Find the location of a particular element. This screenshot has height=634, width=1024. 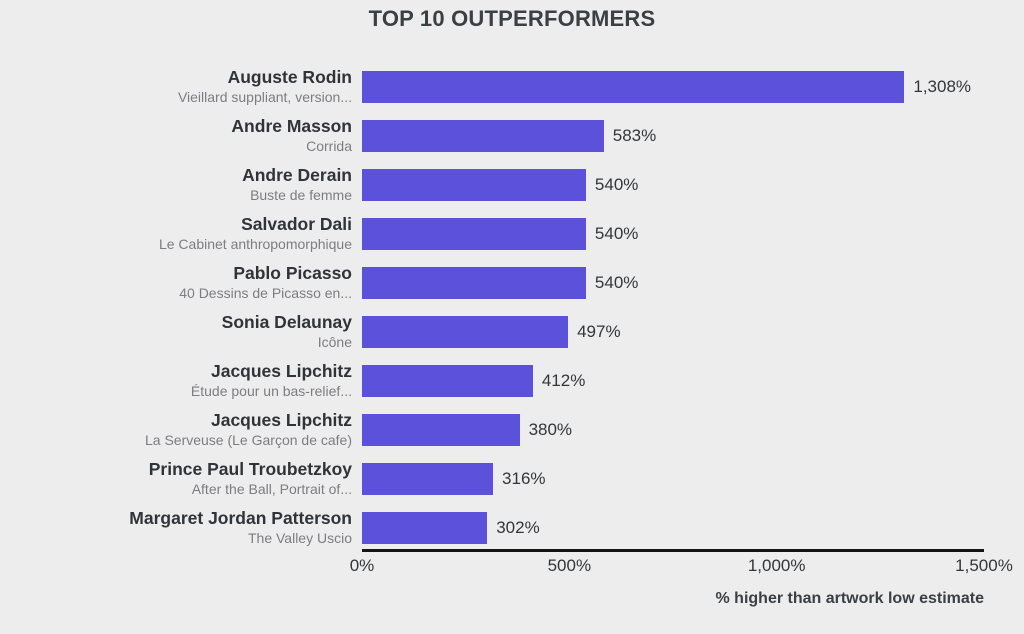

x-axis-caption: % higher than artwork low estimate is located at coordinates (850, 598).